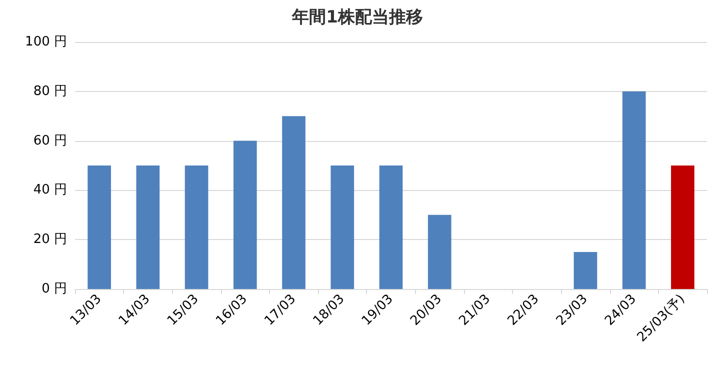  Describe the element at coordinates (50, 190) in the screenshot. I see `y-tick-label: 40 円` at that location.